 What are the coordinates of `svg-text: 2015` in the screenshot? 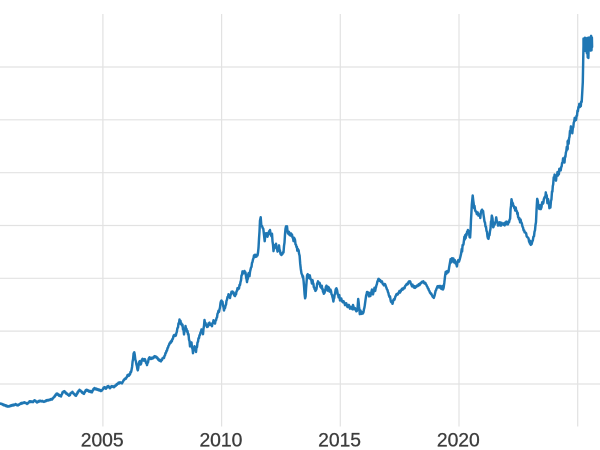 It's located at (339, 440).